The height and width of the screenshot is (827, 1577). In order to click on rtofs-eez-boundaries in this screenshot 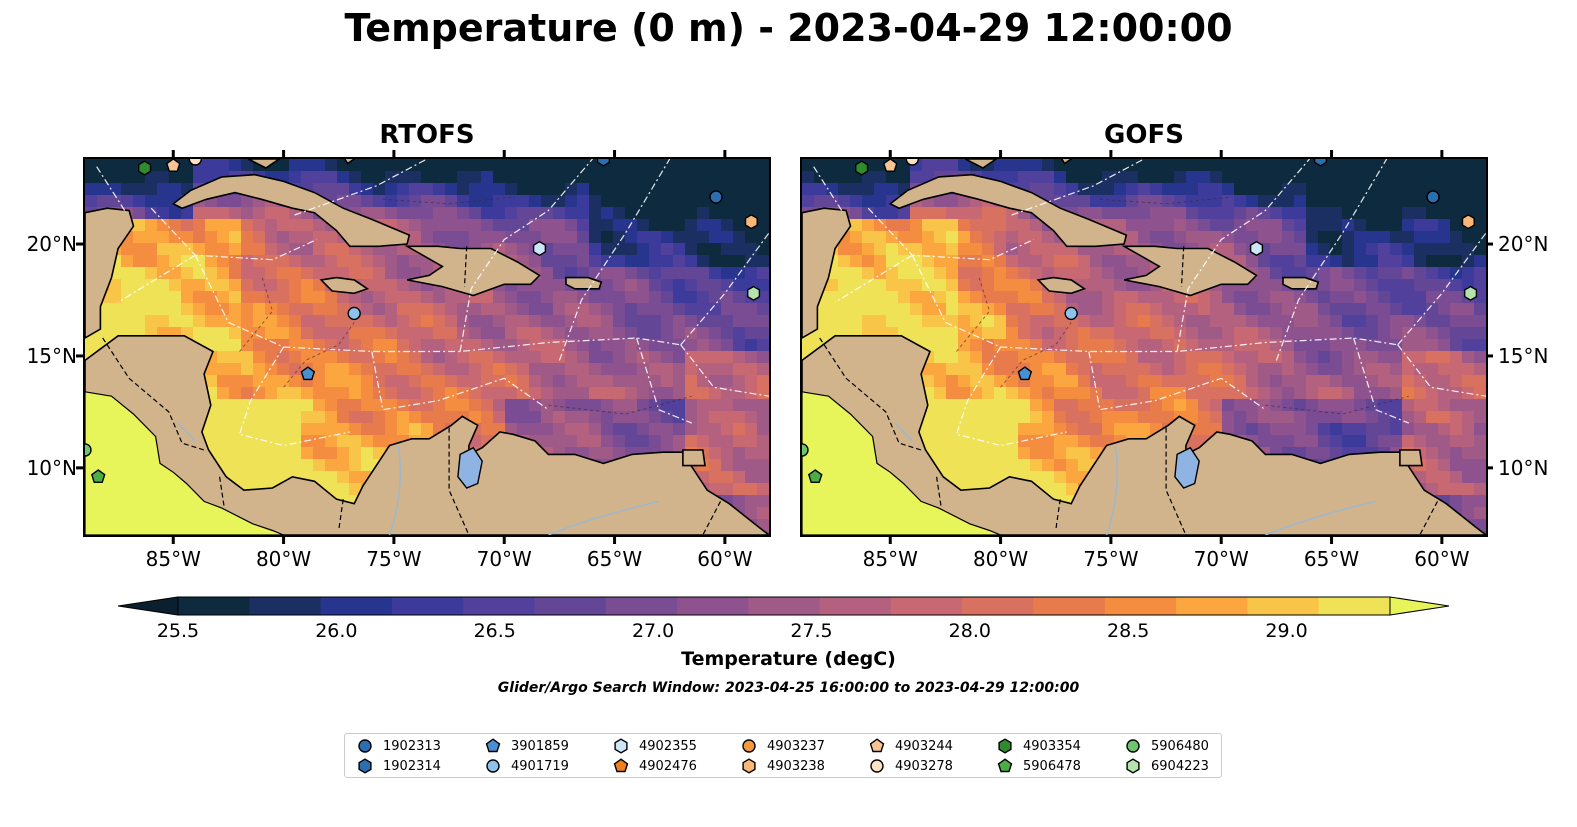, I will do `click(432, 303)`.